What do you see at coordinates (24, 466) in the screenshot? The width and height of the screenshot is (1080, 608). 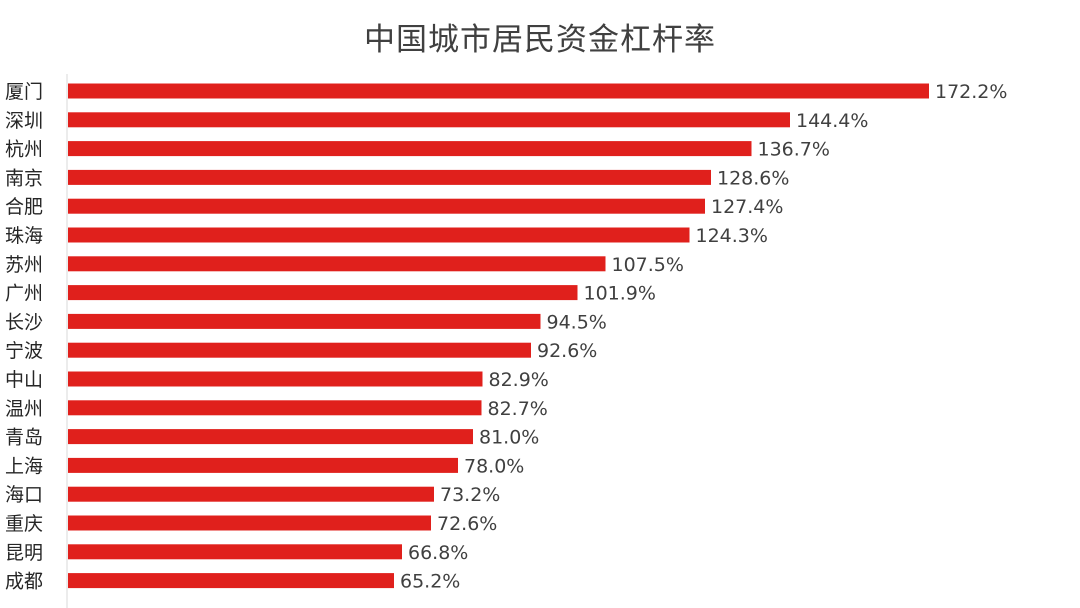 I see `category-label: 上海` at bounding box center [24, 466].